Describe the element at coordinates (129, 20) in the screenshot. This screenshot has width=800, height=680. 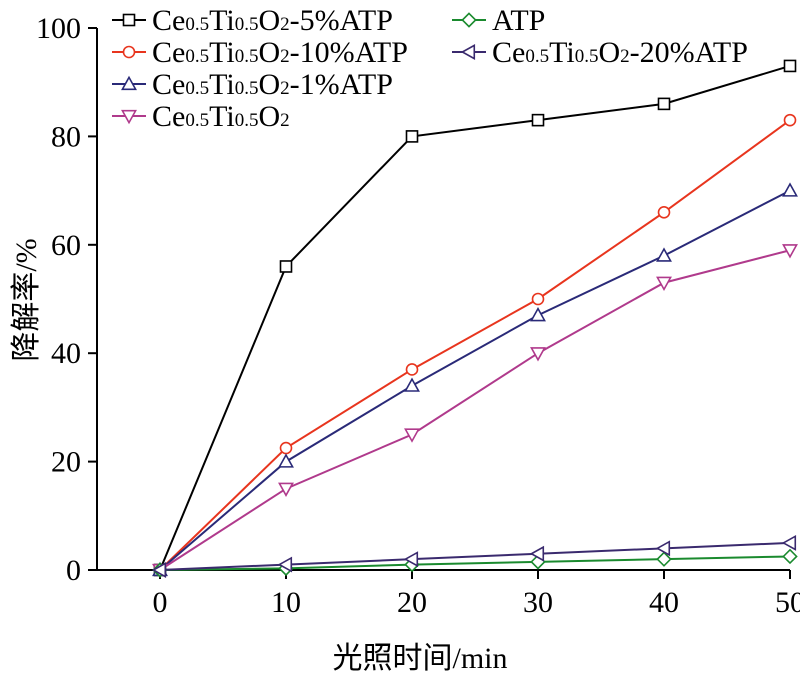
I see `legend-marker-s5` at that location.